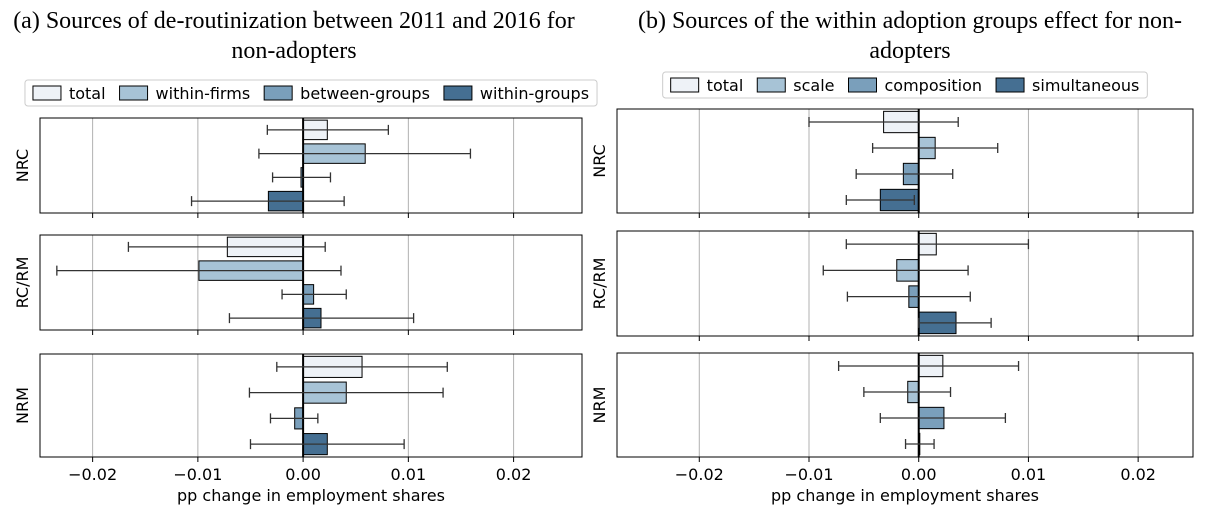 This screenshot has height=511, width=1218. I want to click on legend-label: scale, so click(813, 85).